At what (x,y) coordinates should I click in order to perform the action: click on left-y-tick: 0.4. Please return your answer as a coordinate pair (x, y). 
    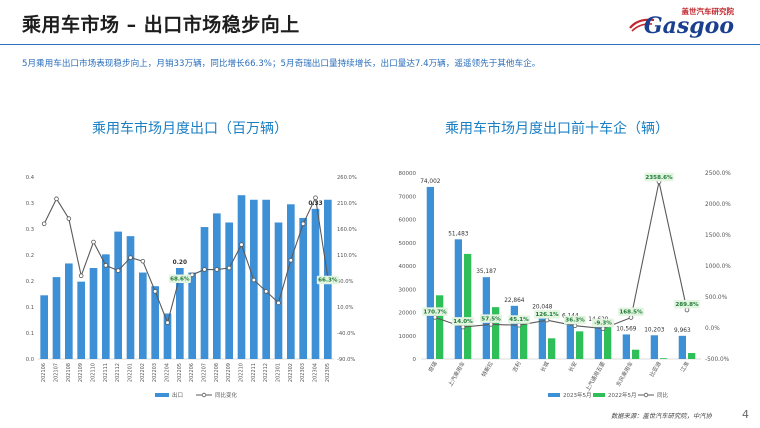
    Looking at the image, I should click on (30, 178).